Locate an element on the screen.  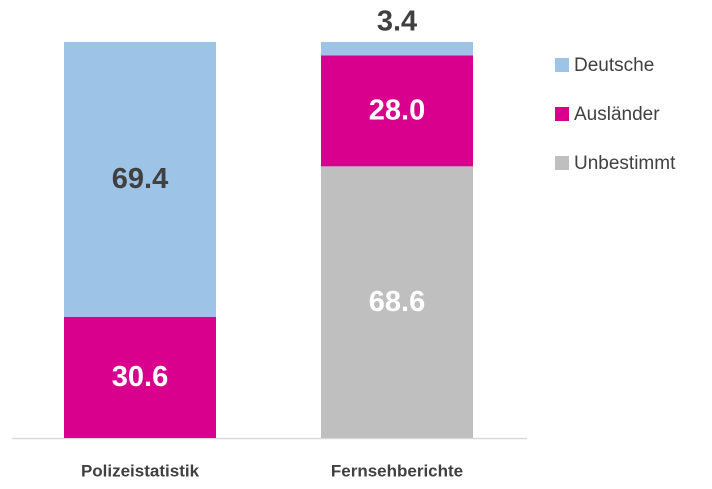
legend-label: Unbestimmt is located at coordinates (625, 163).